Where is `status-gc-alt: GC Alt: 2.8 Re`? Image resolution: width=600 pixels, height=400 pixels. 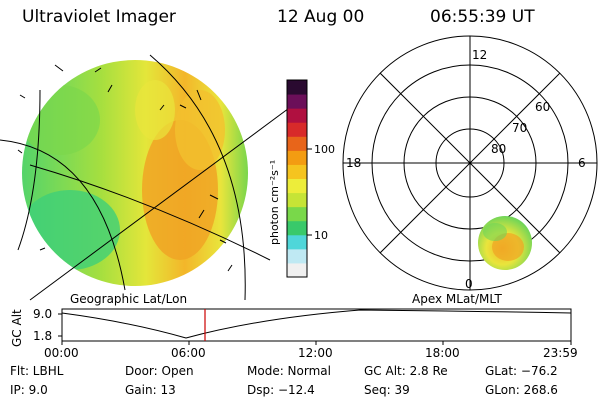 status-gc-alt: GC Alt: 2.8 Re is located at coordinates (406, 371).